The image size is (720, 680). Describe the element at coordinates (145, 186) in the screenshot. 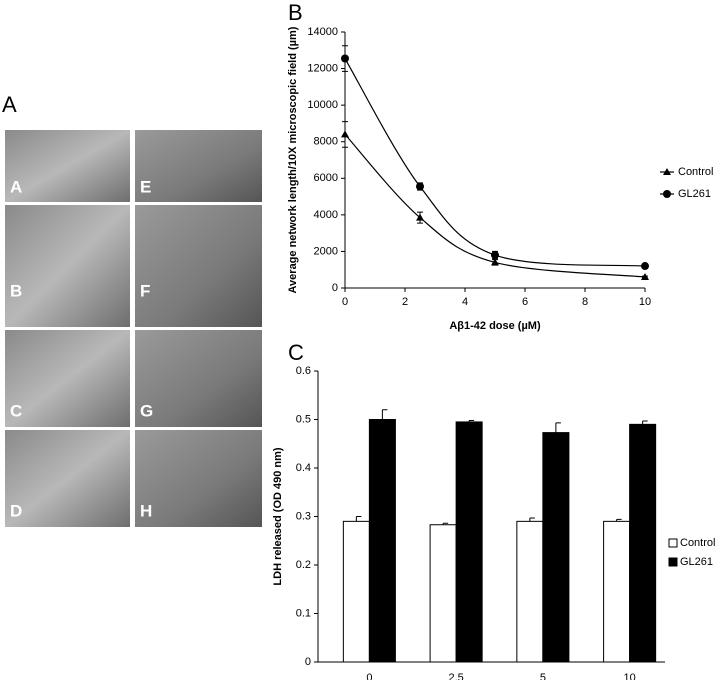

I see `image-label: E` at that location.